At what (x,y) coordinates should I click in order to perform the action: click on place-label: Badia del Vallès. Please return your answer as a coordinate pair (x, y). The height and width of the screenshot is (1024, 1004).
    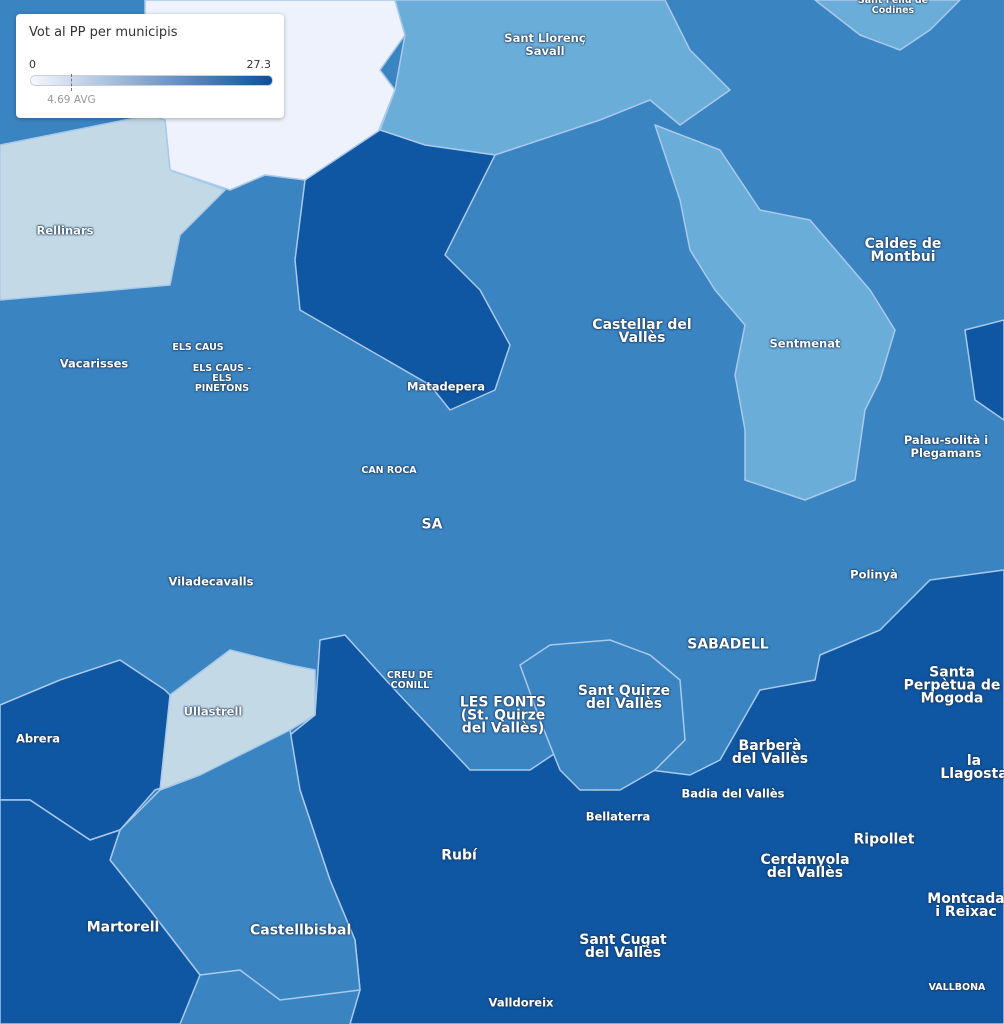
    Looking at the image, I should click on (733, 793).